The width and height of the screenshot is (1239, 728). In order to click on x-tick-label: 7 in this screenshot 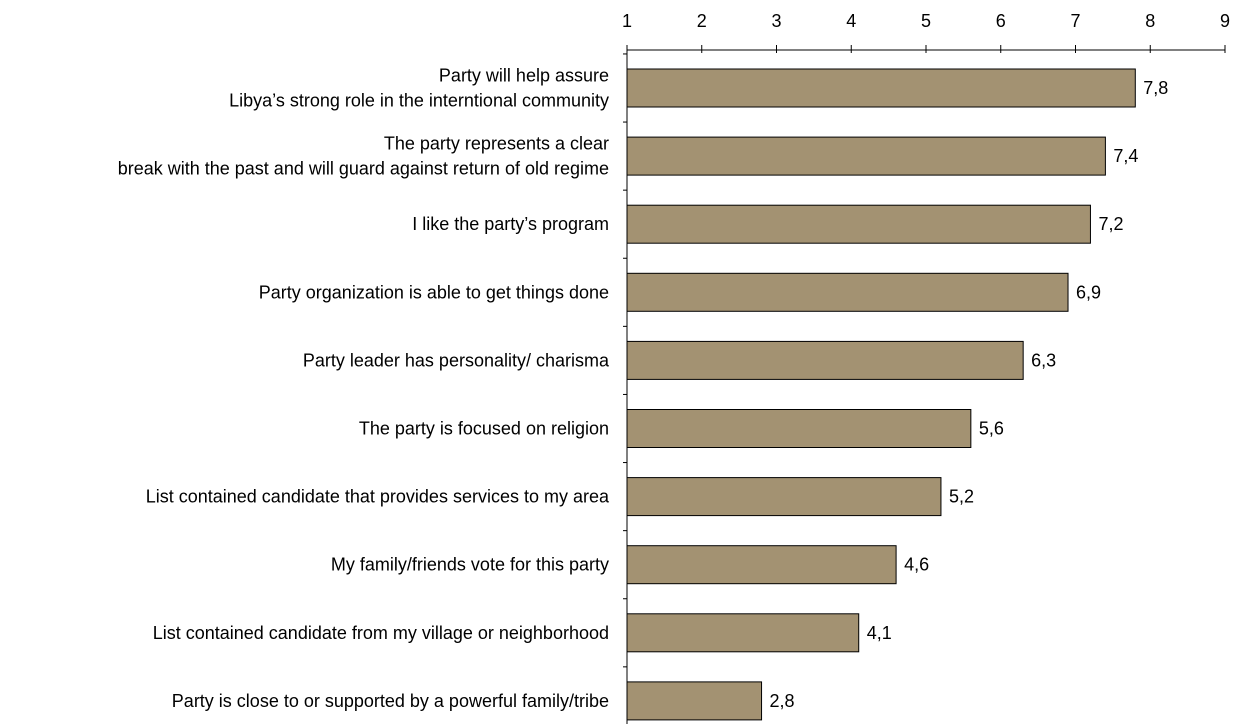, I will do `click(1075, 21)`.